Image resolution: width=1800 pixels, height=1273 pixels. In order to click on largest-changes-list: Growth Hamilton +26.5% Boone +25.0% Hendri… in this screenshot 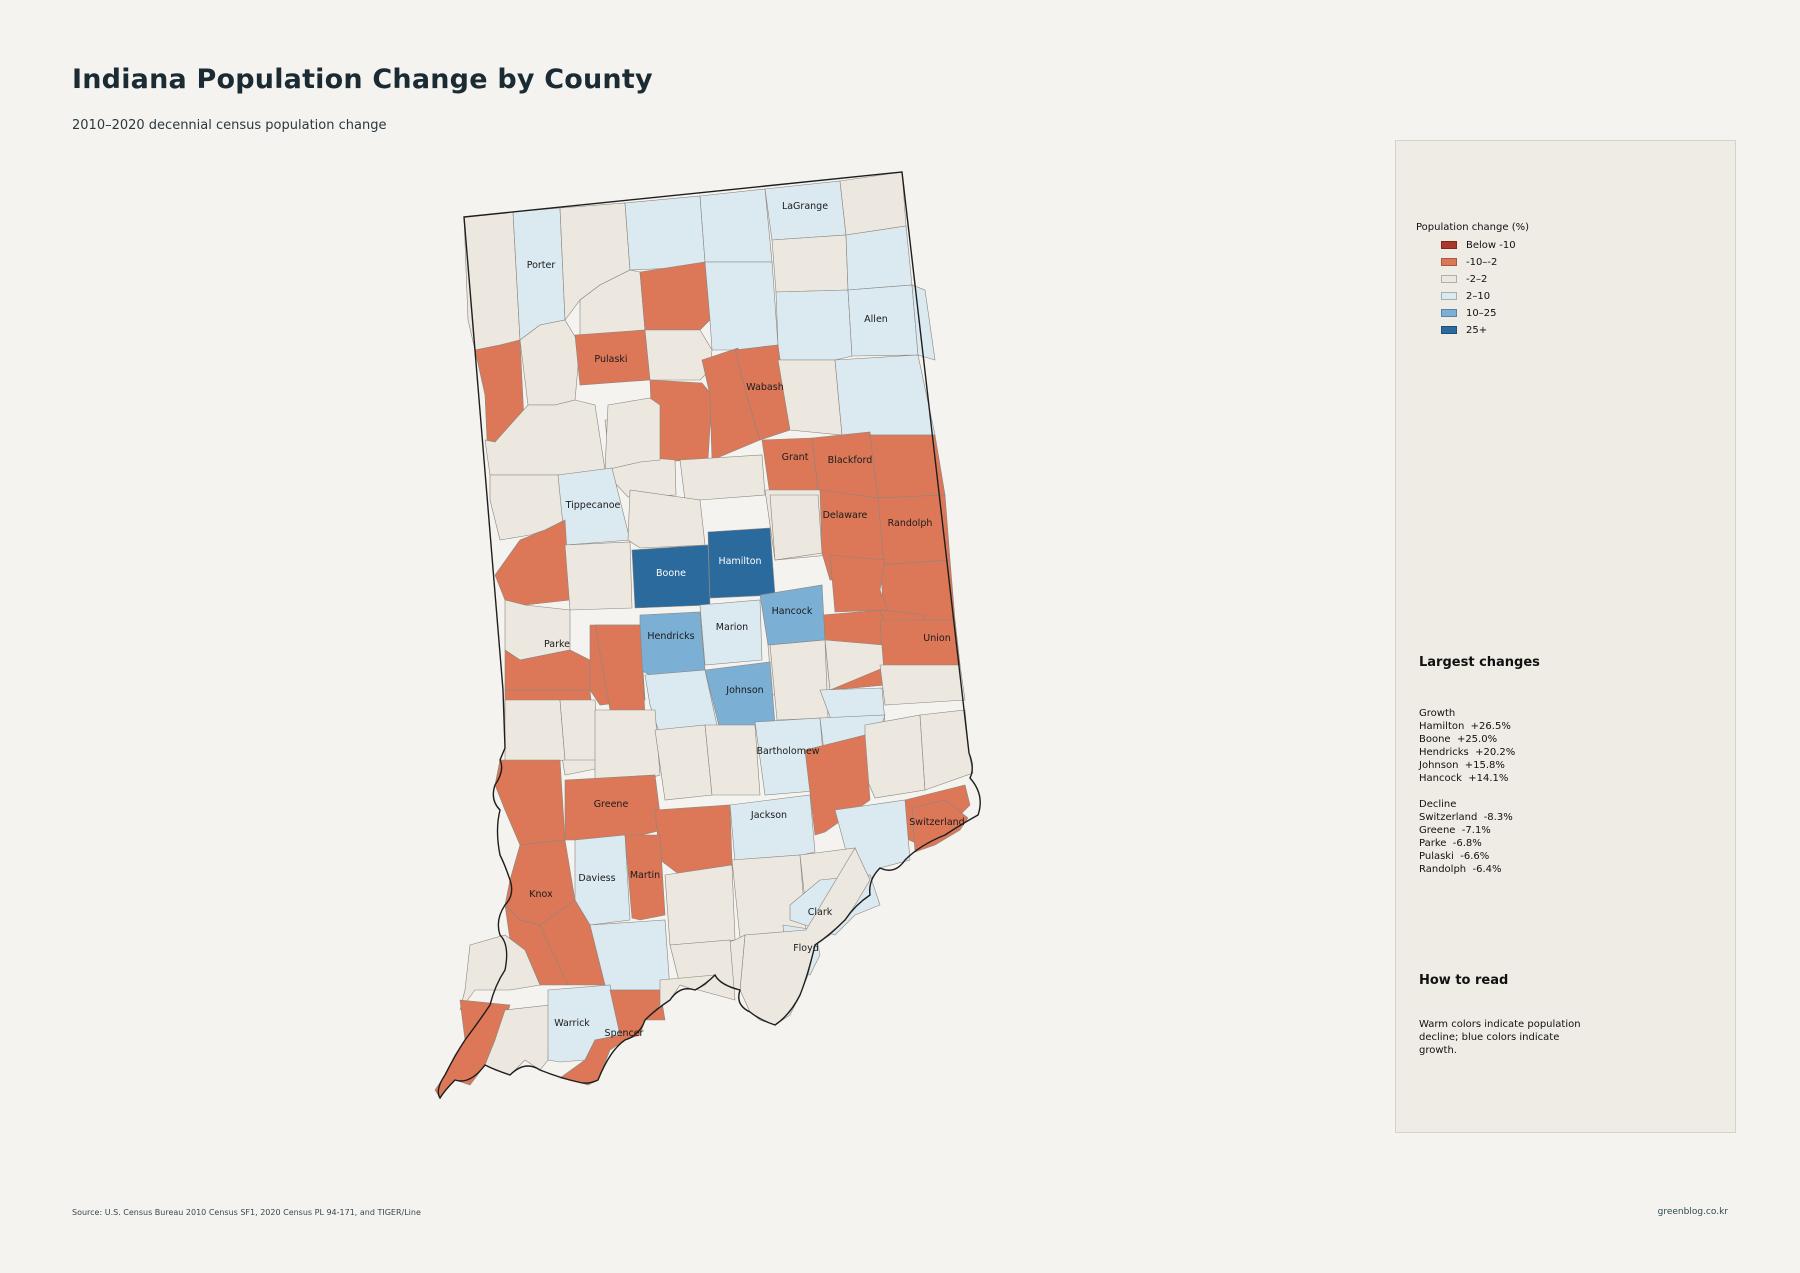, I will do `click(1467, 791)`.